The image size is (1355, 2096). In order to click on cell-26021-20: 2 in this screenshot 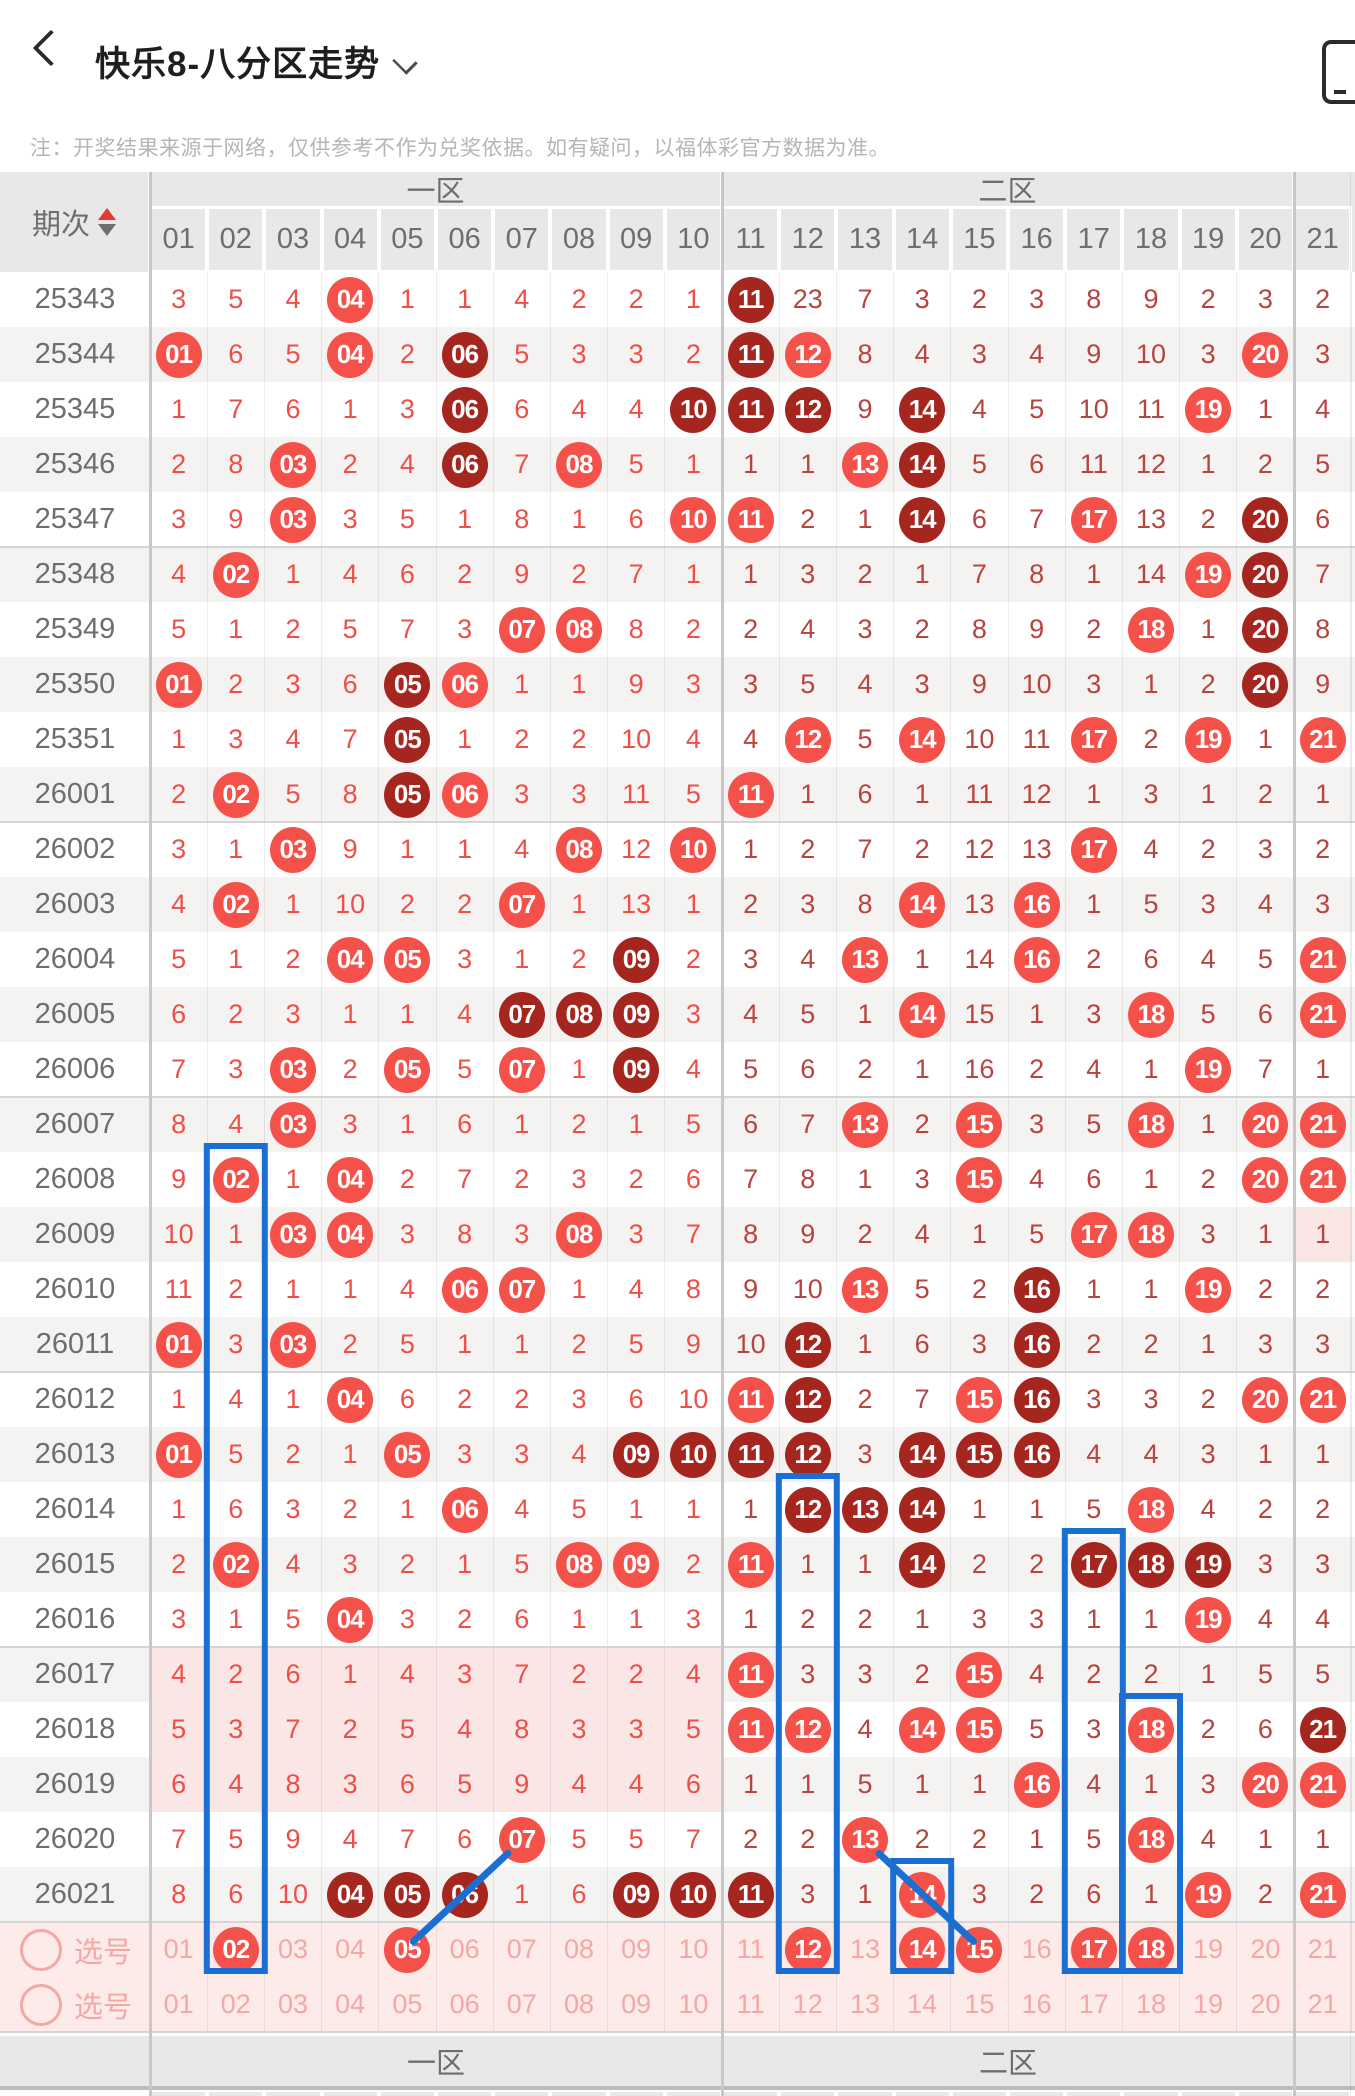, I will do `click(1265, 1894)`.